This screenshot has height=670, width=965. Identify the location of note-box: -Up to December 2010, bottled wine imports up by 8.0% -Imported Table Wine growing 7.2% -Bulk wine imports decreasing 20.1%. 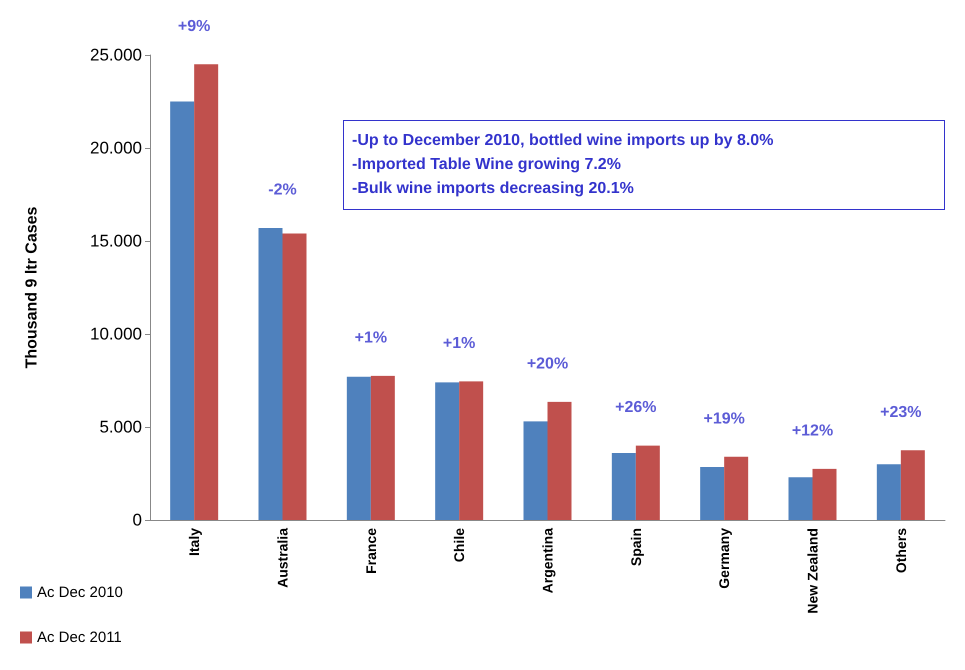
(644, 165).